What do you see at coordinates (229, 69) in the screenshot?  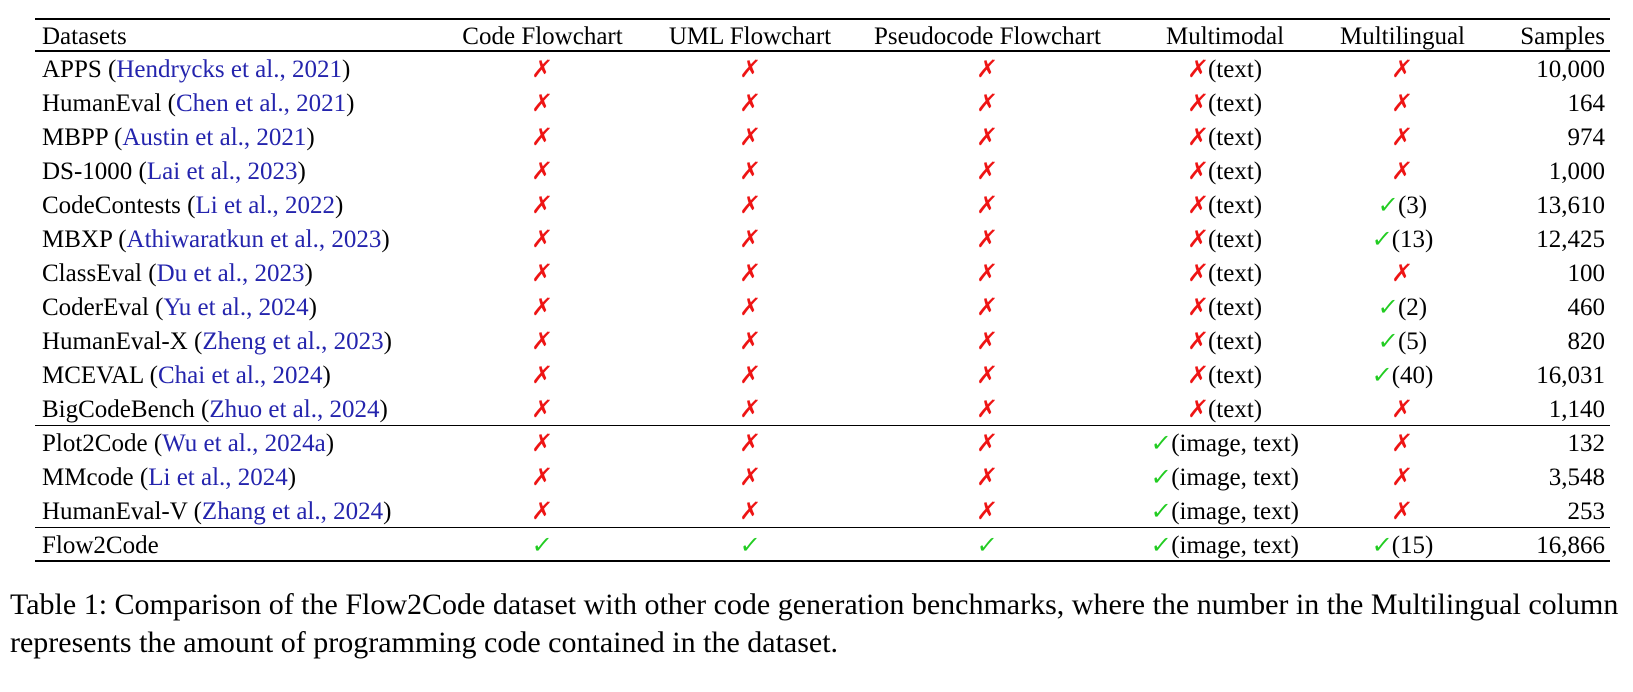 I see `citation-link: Hendrycks et al., 2021` at bounding box center [229, 69].